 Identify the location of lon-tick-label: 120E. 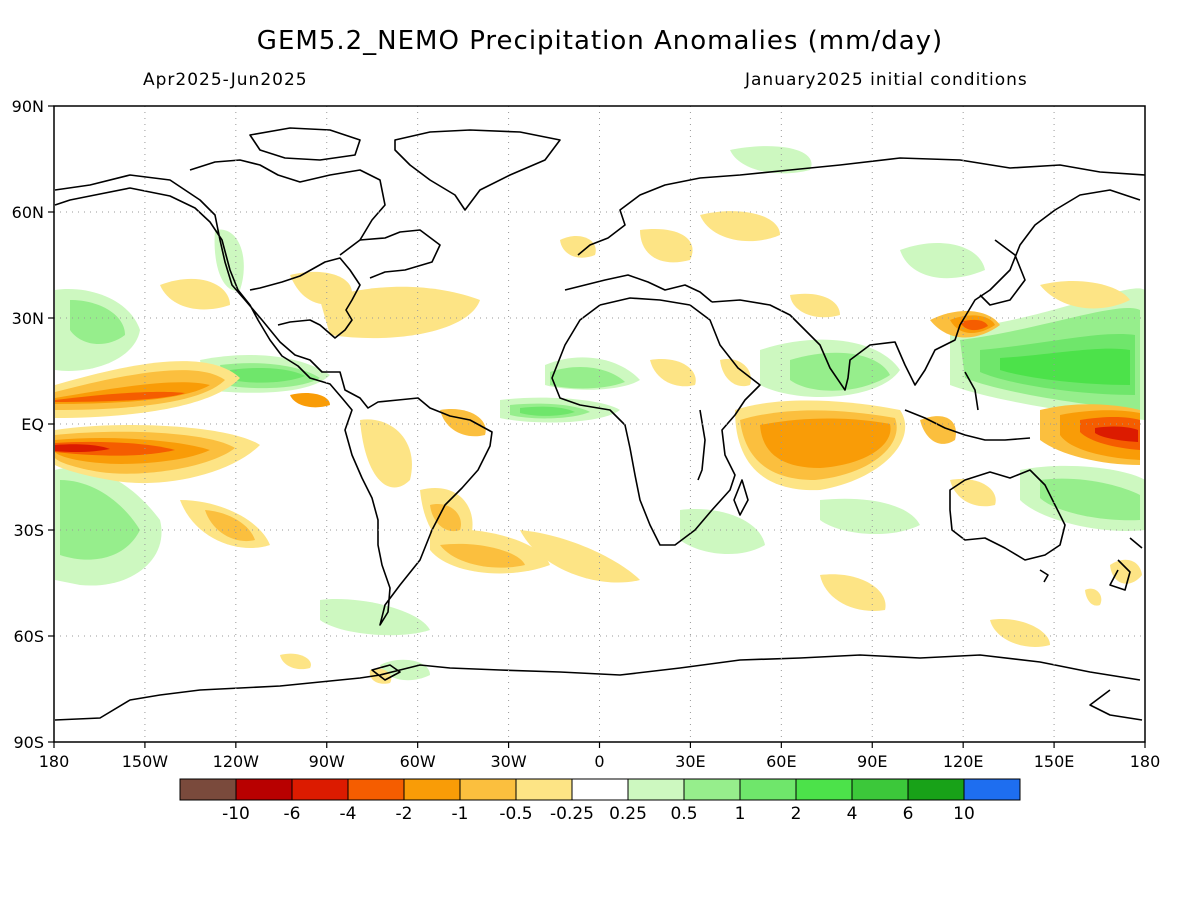
(963, 761).